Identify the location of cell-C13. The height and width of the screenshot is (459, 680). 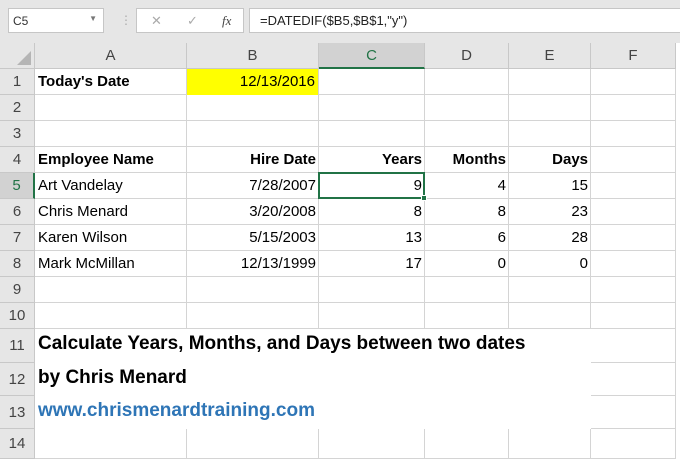
(372, 412).